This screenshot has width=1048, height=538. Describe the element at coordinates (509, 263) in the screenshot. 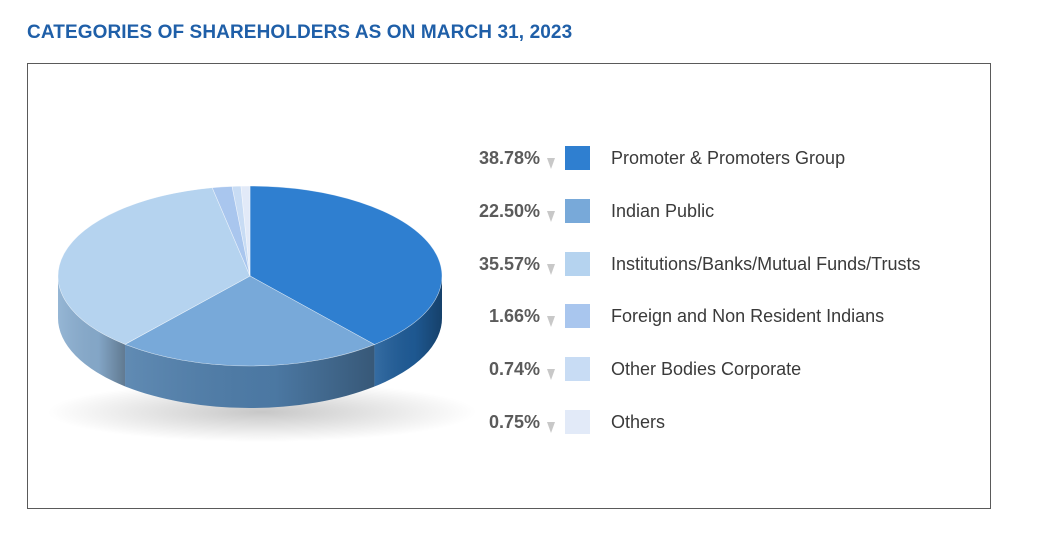

I see `legend-percentage: 35.57%` at that location.